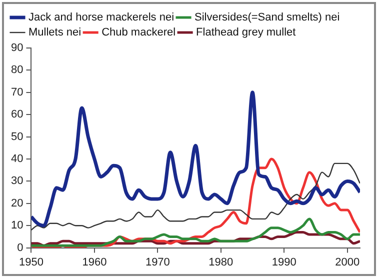 This screenshot has width=378, height=278. Describe the element at coordinates (101, 18) in the screenshot. I see `legend-label: Jack and horse mackerels nei` at that location.